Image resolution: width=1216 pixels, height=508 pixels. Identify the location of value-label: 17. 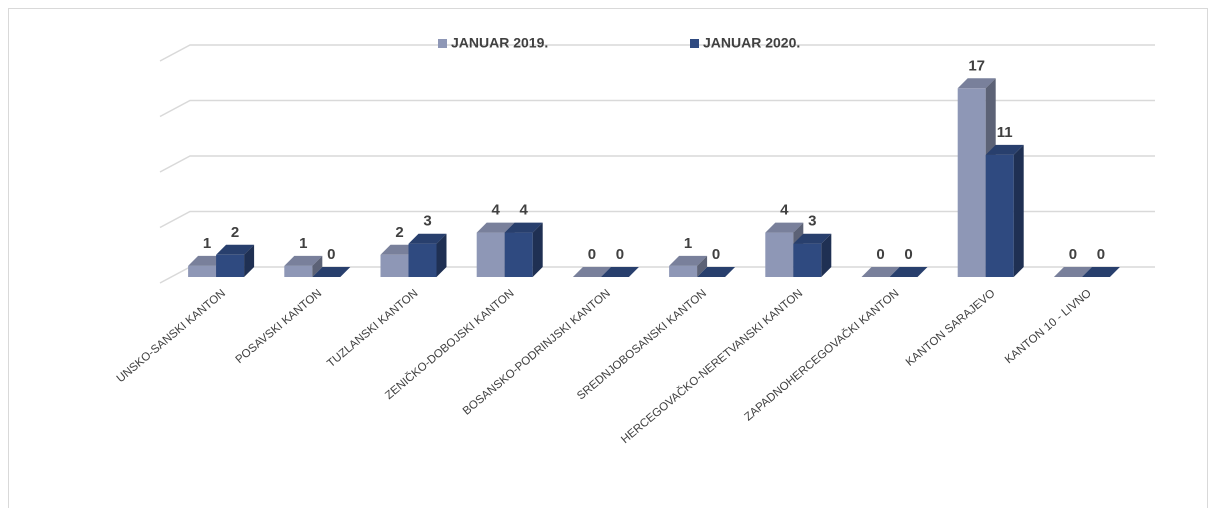
(976, 65).